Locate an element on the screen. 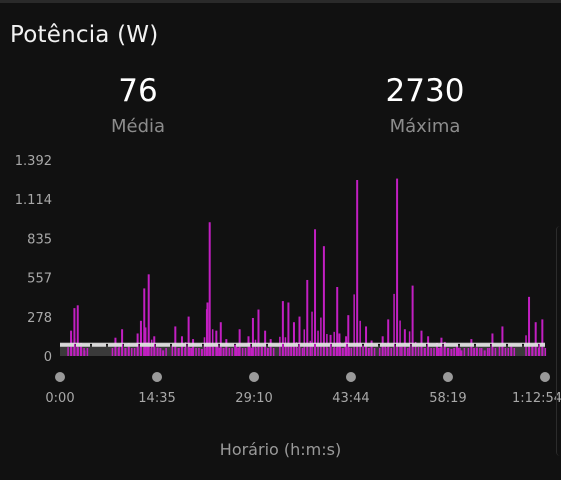 This screenshot has height=480, width=561. stat-maximum: 2730 Máxima is located at coordinates (425, 104).